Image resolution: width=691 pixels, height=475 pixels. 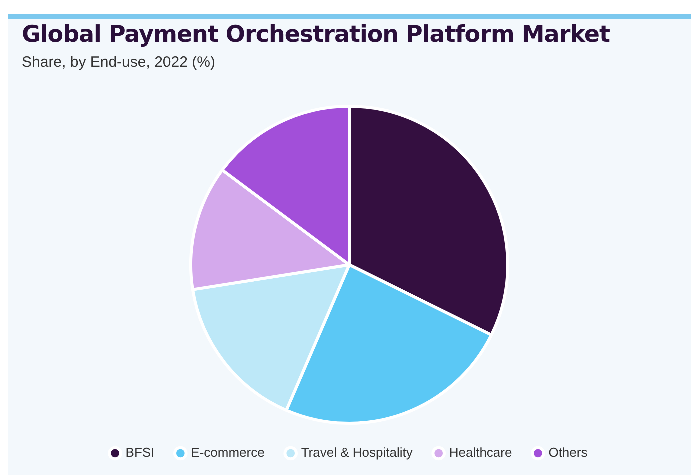 What do you see at coordinates (480, 452) in the screenshot?
I see `legend-label: Healthcare` at bounding box center [480, 452].